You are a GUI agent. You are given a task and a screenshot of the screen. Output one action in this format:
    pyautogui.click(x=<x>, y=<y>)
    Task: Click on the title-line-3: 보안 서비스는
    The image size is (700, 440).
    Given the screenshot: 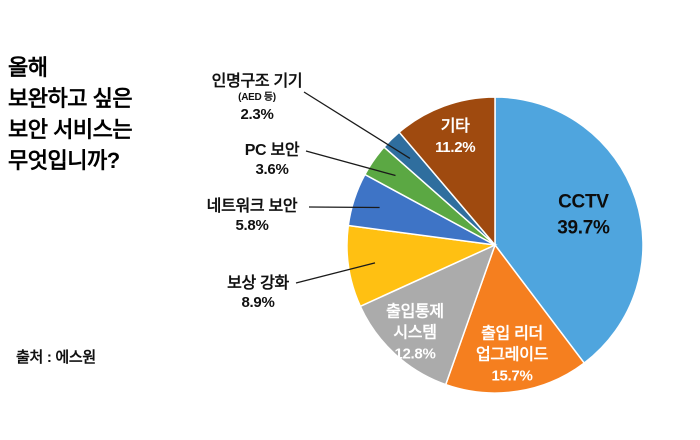 What is the action you would take?
    pyautogui.click(x=70, y=129)
    